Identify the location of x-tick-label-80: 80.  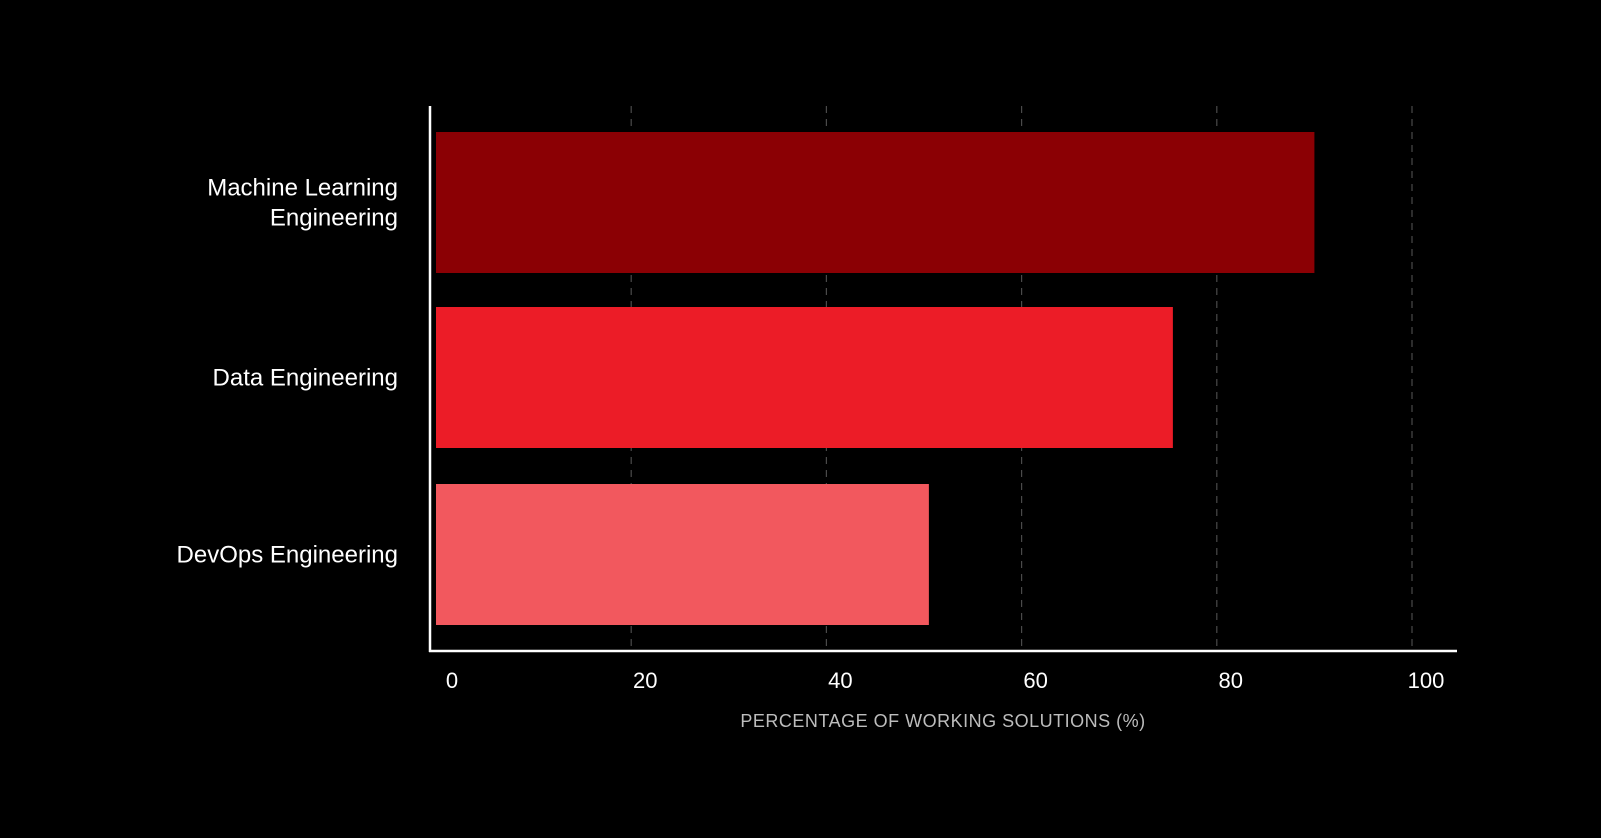
(1231, 680).